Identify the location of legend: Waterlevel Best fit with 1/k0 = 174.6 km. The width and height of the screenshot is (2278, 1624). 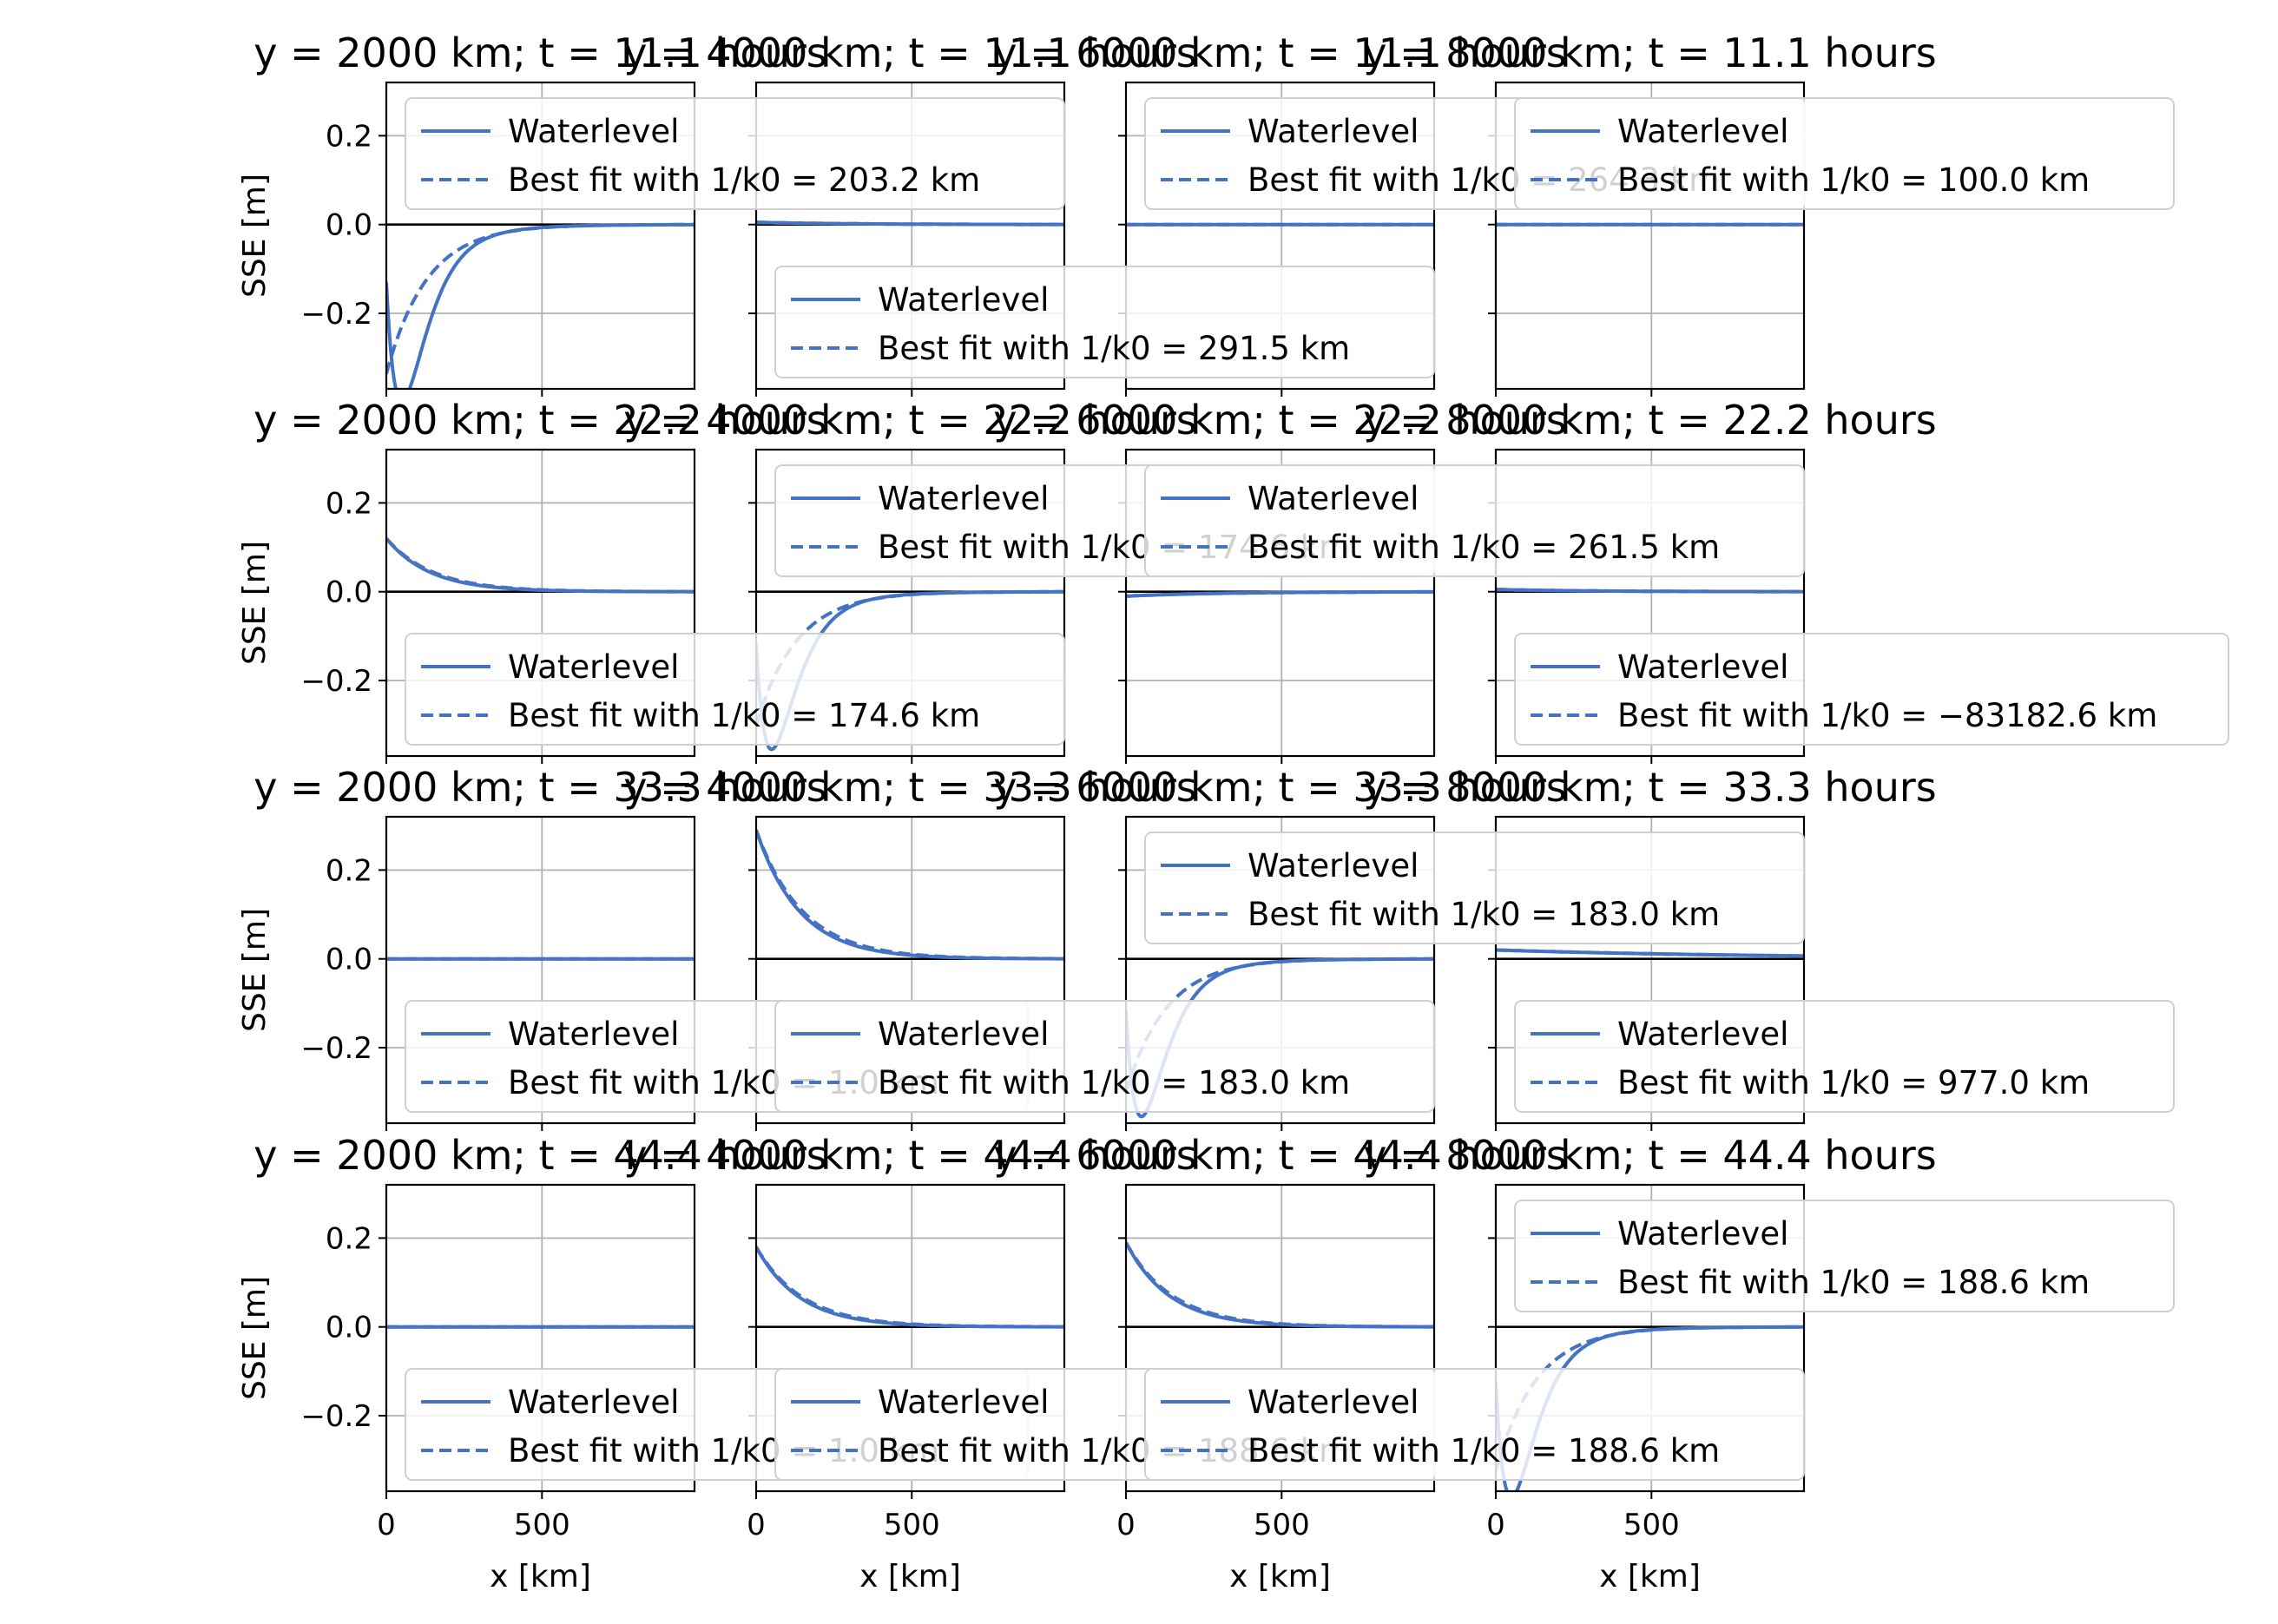
(735, 689).